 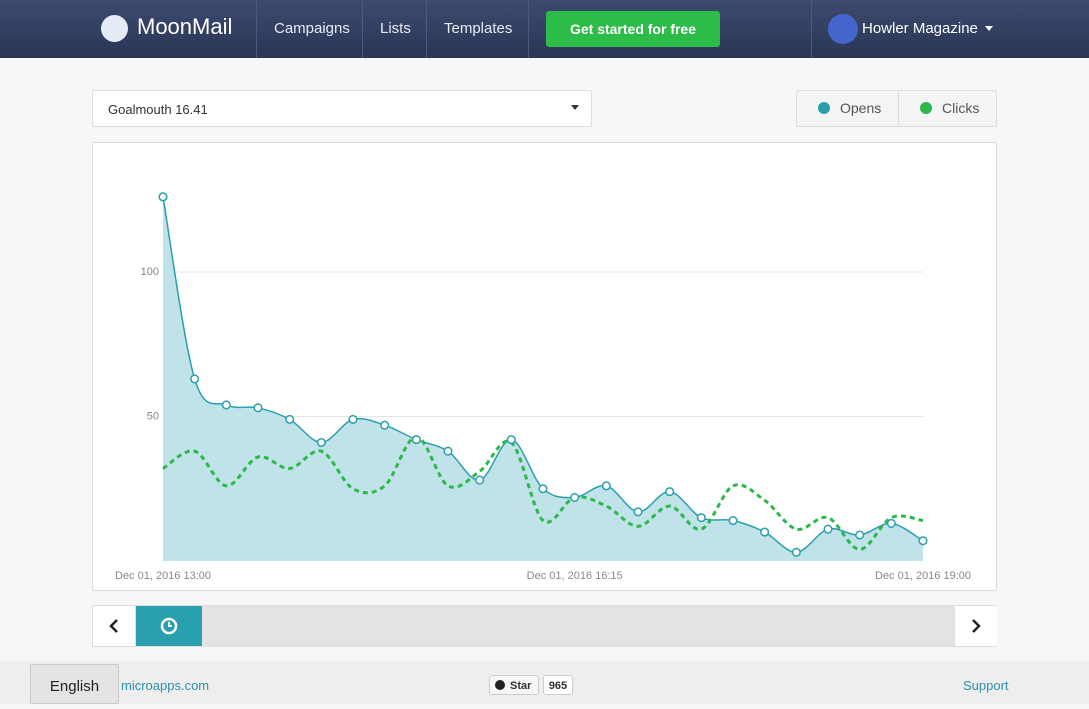 What do you see at coordinates (114, 626) in the screenshot?
I see `prev-button` at bounding box center [114, 626].